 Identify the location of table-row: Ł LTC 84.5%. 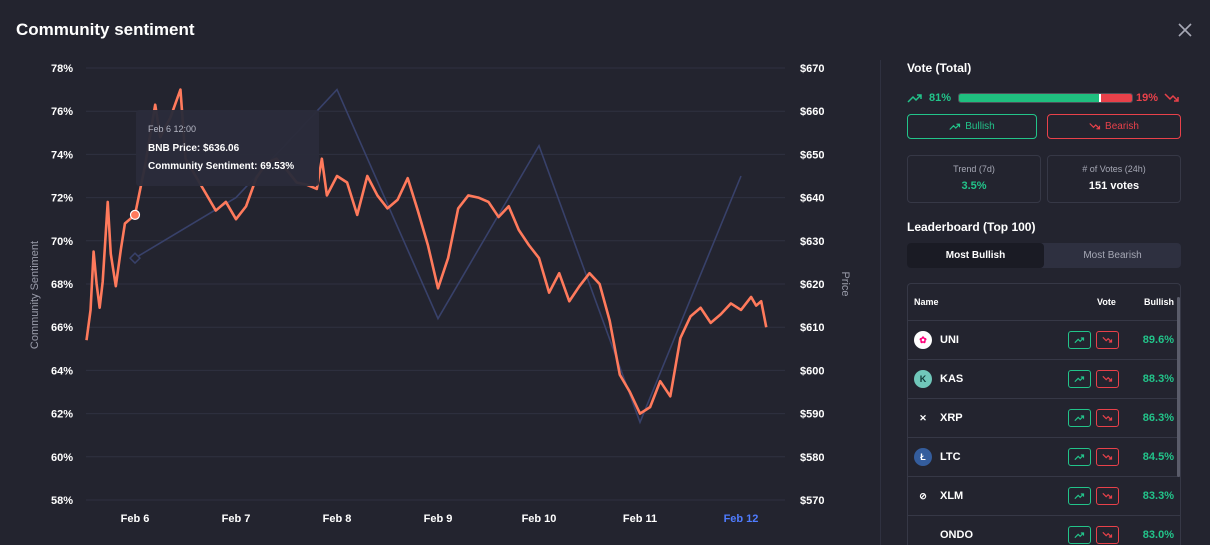
(1044, 457).